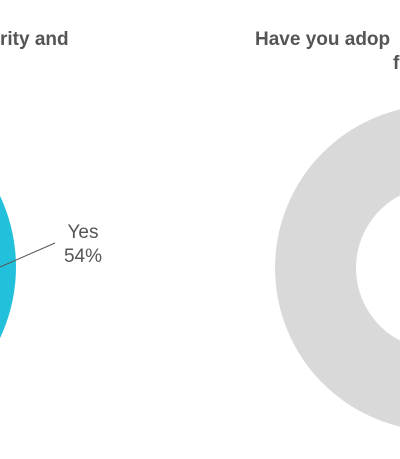  What do you see at coordinates (396, 63) in the screenshot?
I see `right-chart-title-line2: f` at bounding box center [396, 63].